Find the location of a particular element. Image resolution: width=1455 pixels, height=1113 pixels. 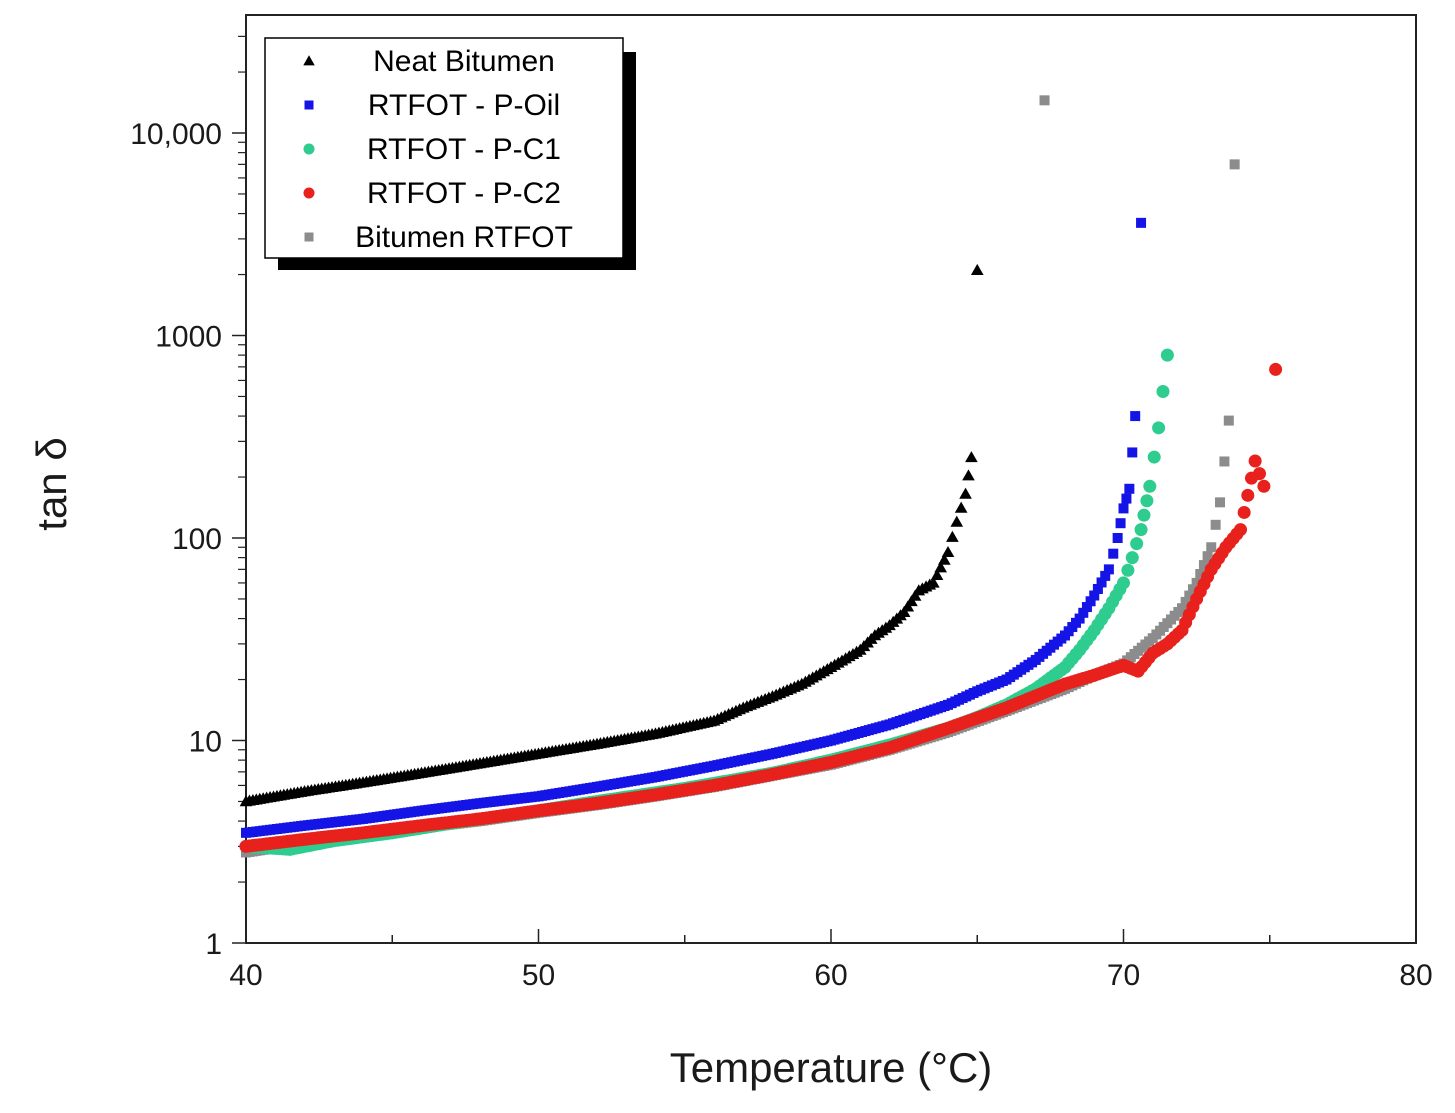

x-tick-label: 70 is located at coordinates (1123, 975).